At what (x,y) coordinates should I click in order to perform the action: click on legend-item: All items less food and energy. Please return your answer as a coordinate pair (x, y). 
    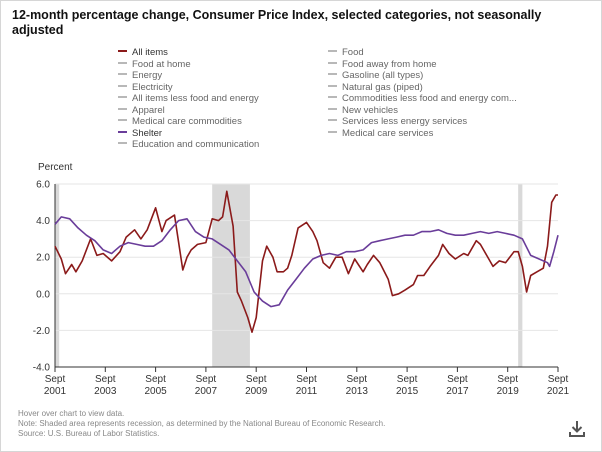
    Looking at the image, I should click on (188, 99).